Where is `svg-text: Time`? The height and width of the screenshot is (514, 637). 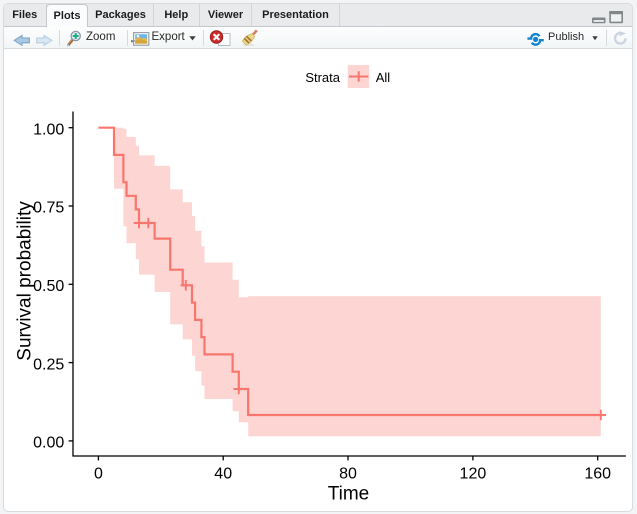
svg-text: Time is located at coordinates (349, 493).